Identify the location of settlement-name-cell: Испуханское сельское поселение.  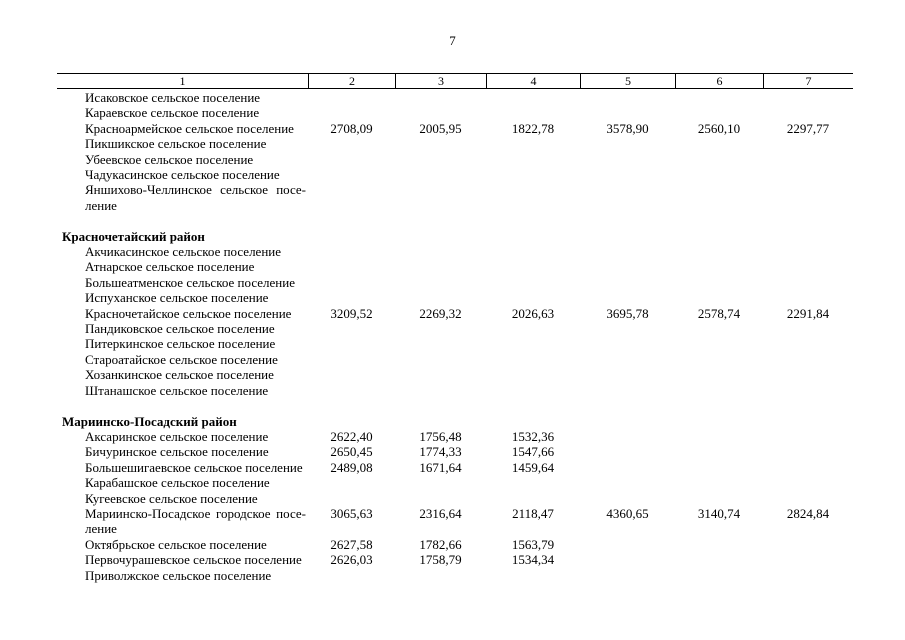
(182, 297).